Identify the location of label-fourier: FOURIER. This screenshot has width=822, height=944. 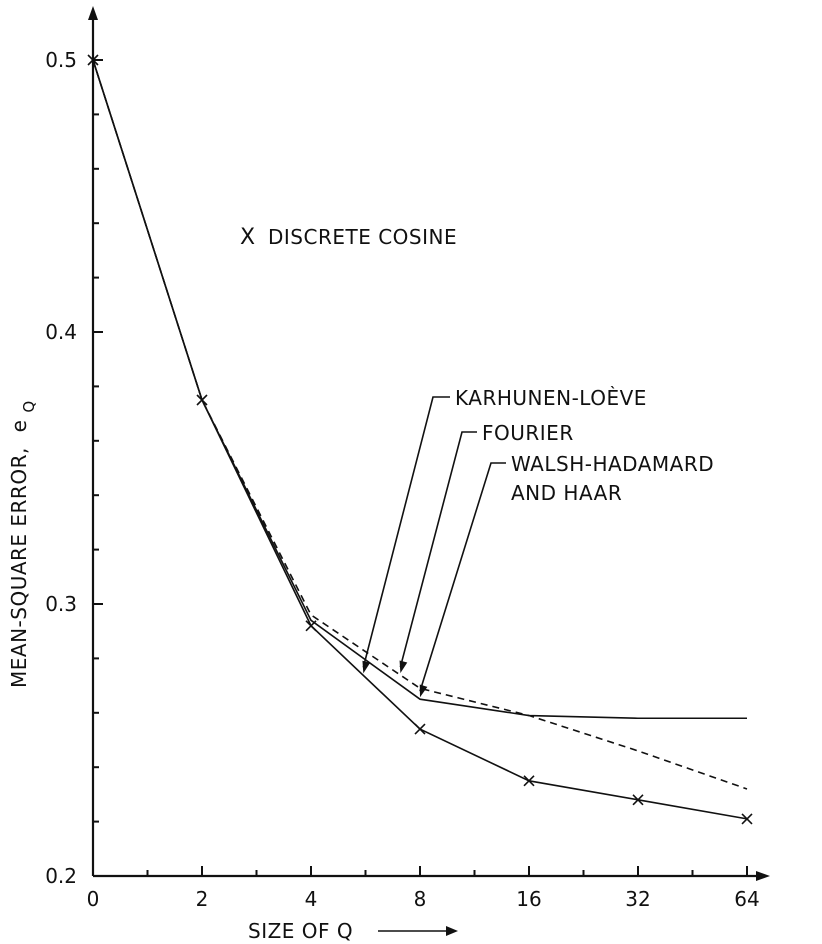
(528, 433).